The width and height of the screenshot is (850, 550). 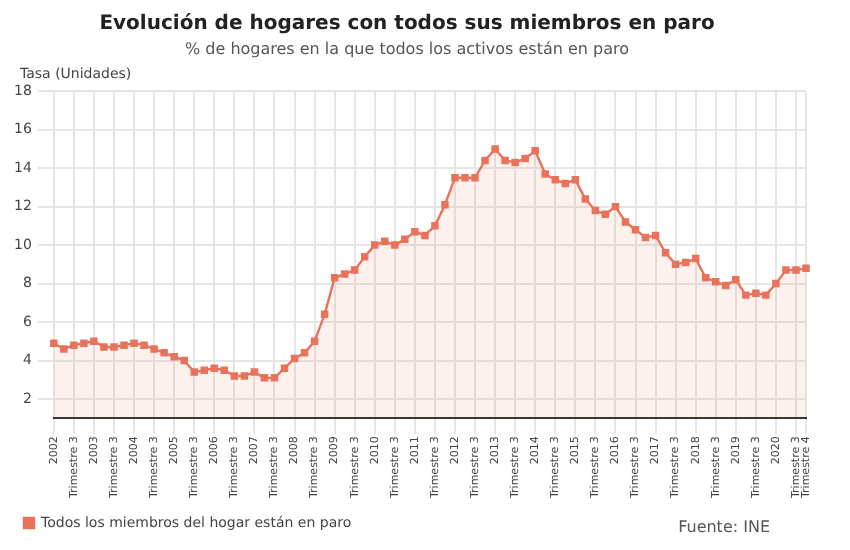 I want to click on chart-title: Evolución de hogares con todos sus miembros en paro, so click(x=407, y=24).